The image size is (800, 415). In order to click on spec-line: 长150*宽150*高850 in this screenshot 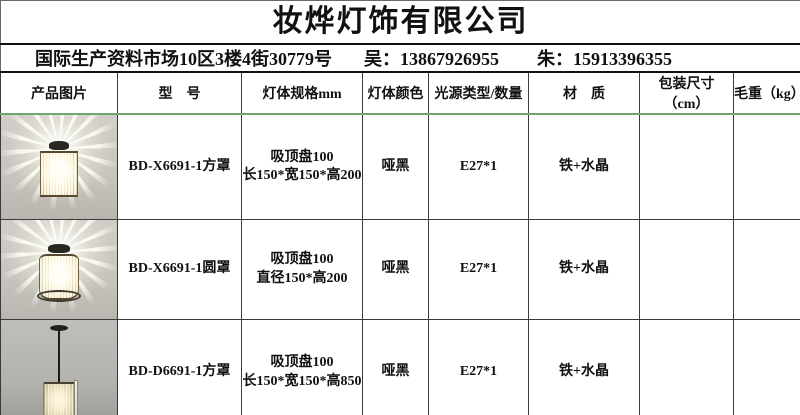, I will do `click(302, 381)`.